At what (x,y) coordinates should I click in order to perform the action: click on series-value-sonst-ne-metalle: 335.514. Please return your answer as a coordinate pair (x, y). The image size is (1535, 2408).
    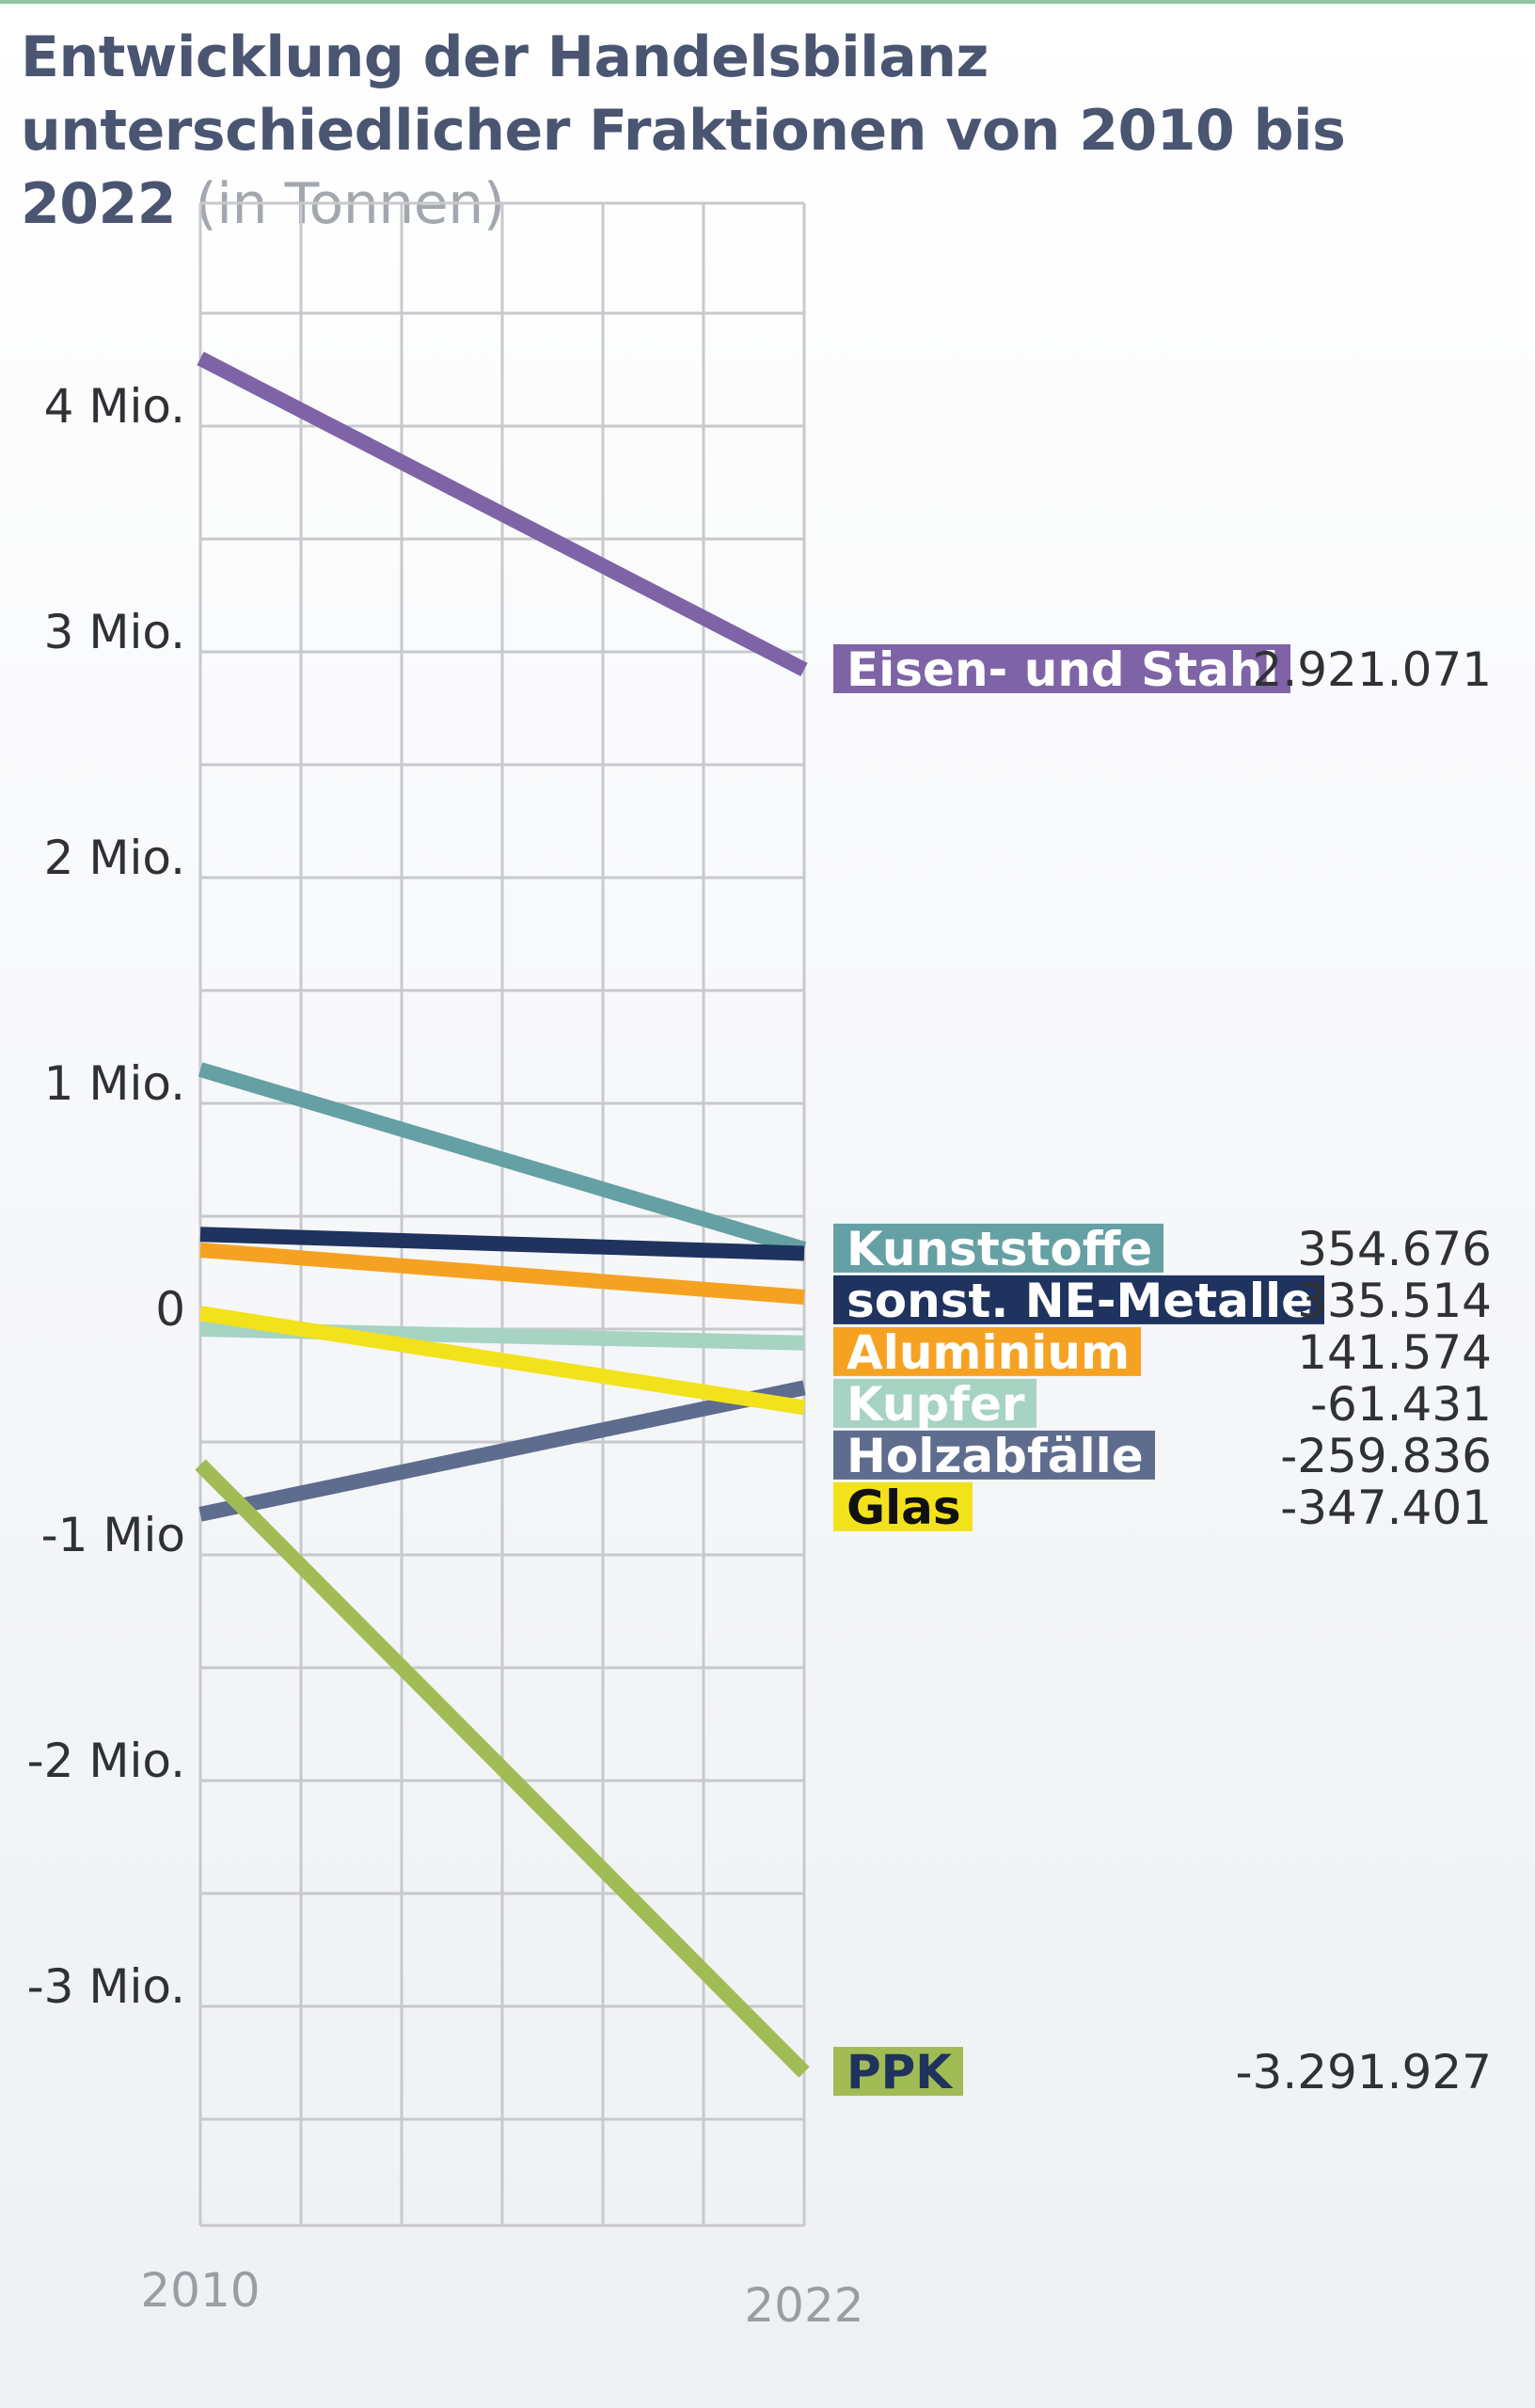
    Looking at the image, I should click on (1394, 1301).